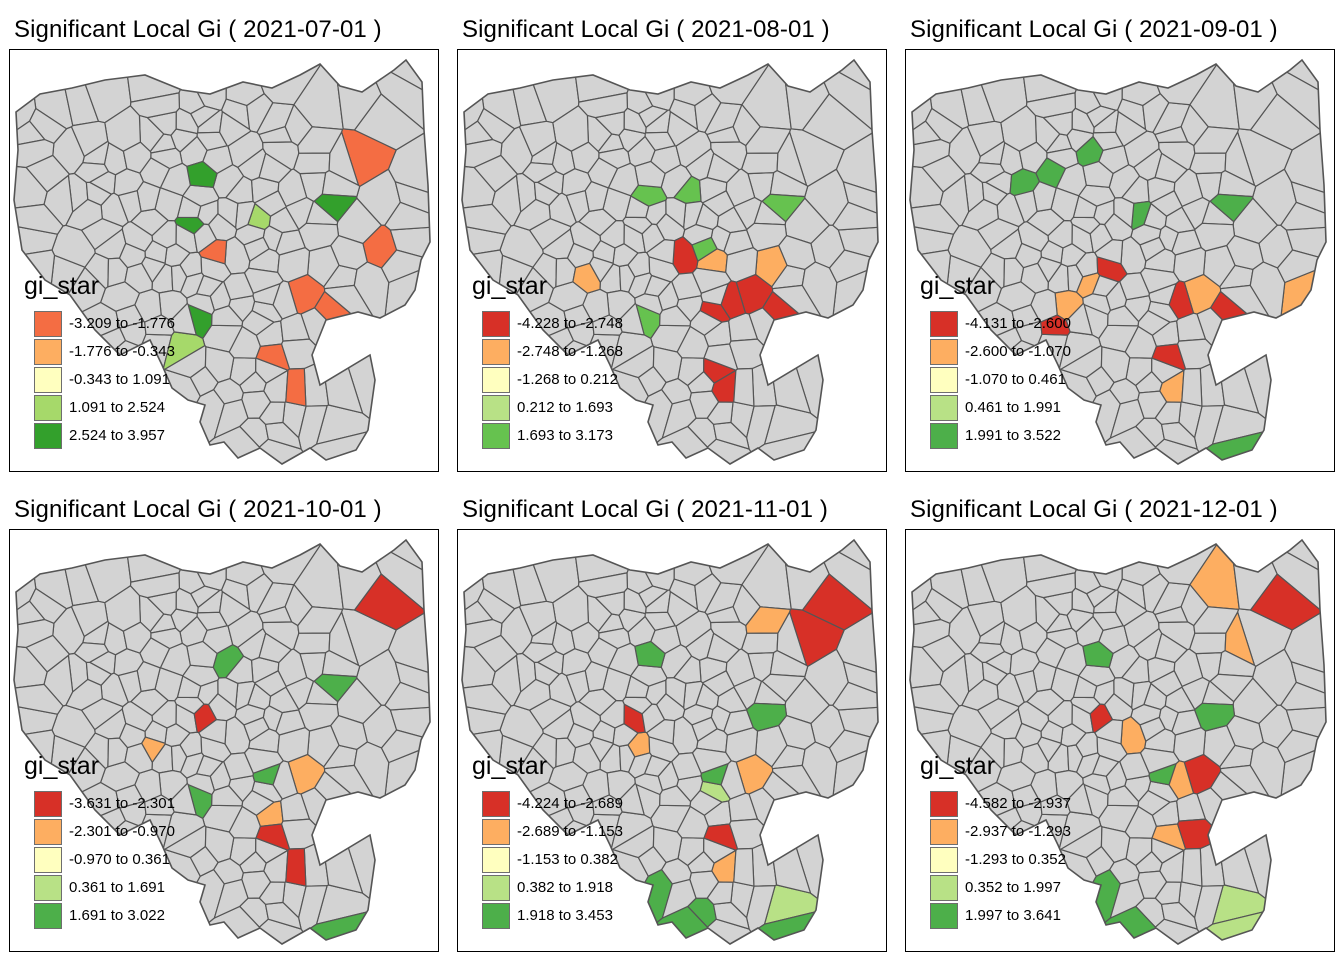 The image size is (1344, 966). Describe the element at coordinates (570, 831) in the screenshot. I see `legend-label: -2.689 to -1.153` at that location.